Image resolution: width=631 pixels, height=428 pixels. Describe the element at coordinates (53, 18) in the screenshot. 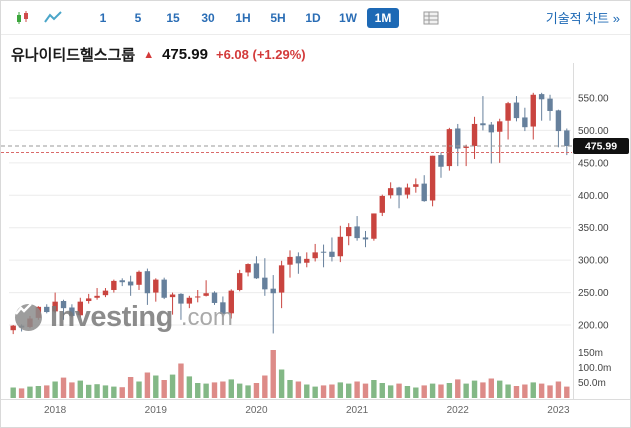

I see `line-chart-icon` at that location.